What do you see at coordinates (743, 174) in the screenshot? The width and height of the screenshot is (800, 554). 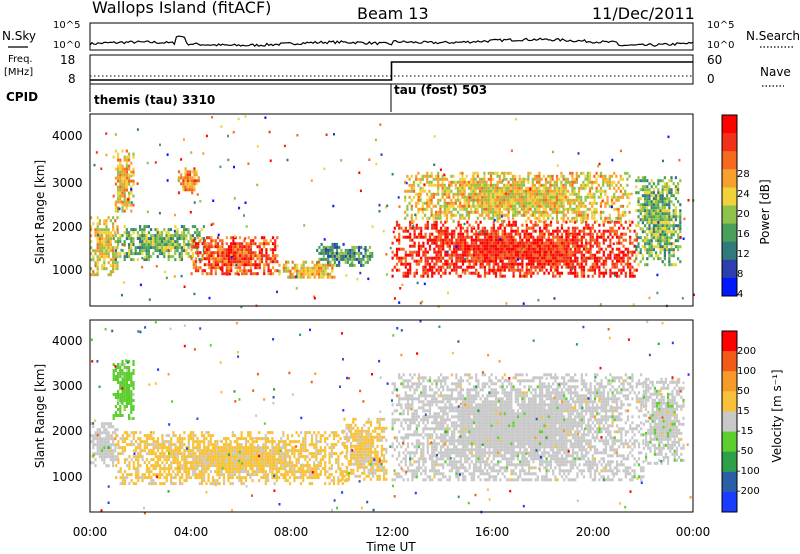 I see `power-cb-tick-28: 28` at bounding box center [743, 174].